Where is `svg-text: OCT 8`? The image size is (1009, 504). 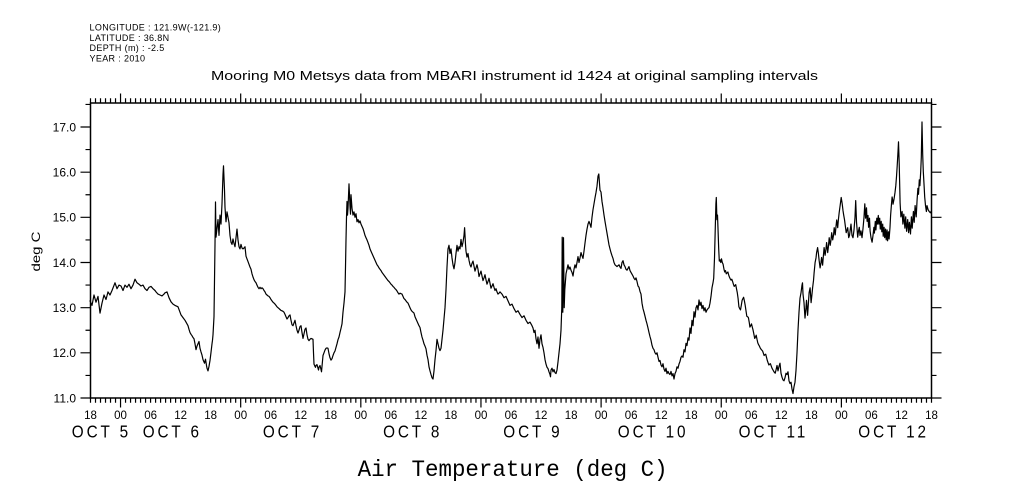
svg-text: OCT 8 is located at coordinates (412, 431).